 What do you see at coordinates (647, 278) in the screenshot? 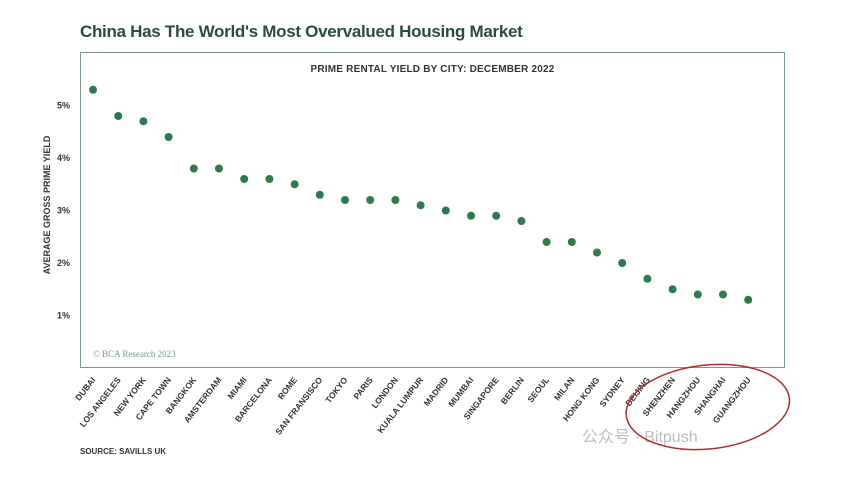
I see `data-point-beijing` at bounding box center [647, 278].